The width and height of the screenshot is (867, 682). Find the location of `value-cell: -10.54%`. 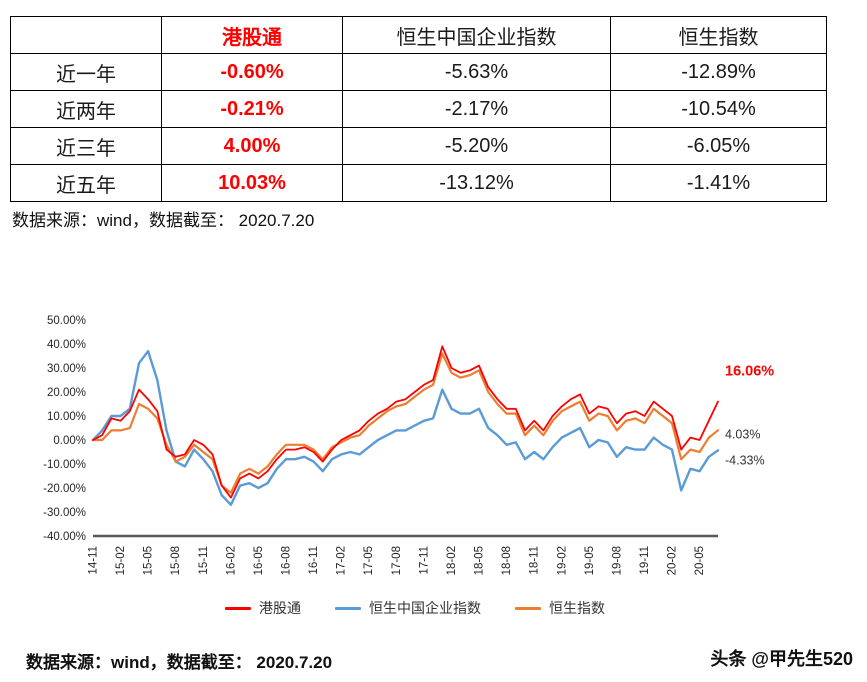

value-cell: -10.54% is located at coordinates (718, 109).